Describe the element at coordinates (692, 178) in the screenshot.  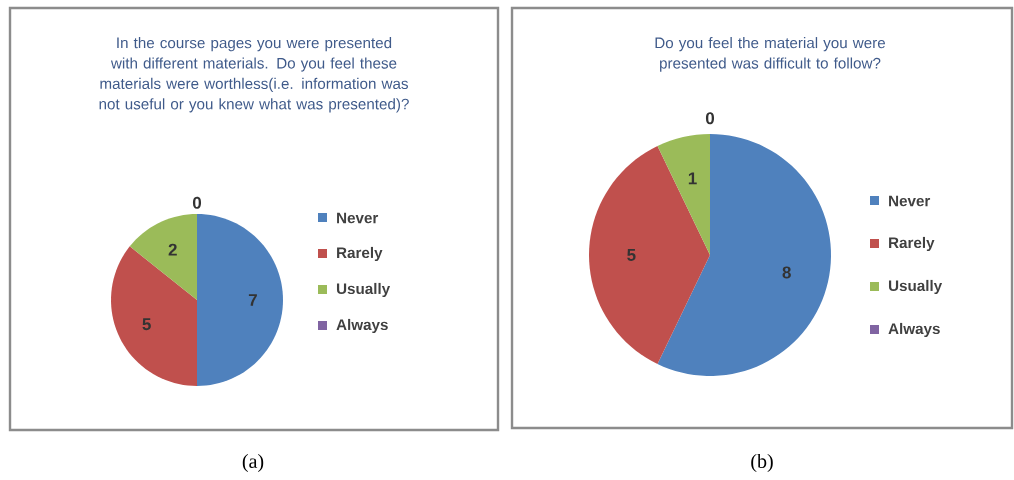
I see `data-label: 1` at that location.